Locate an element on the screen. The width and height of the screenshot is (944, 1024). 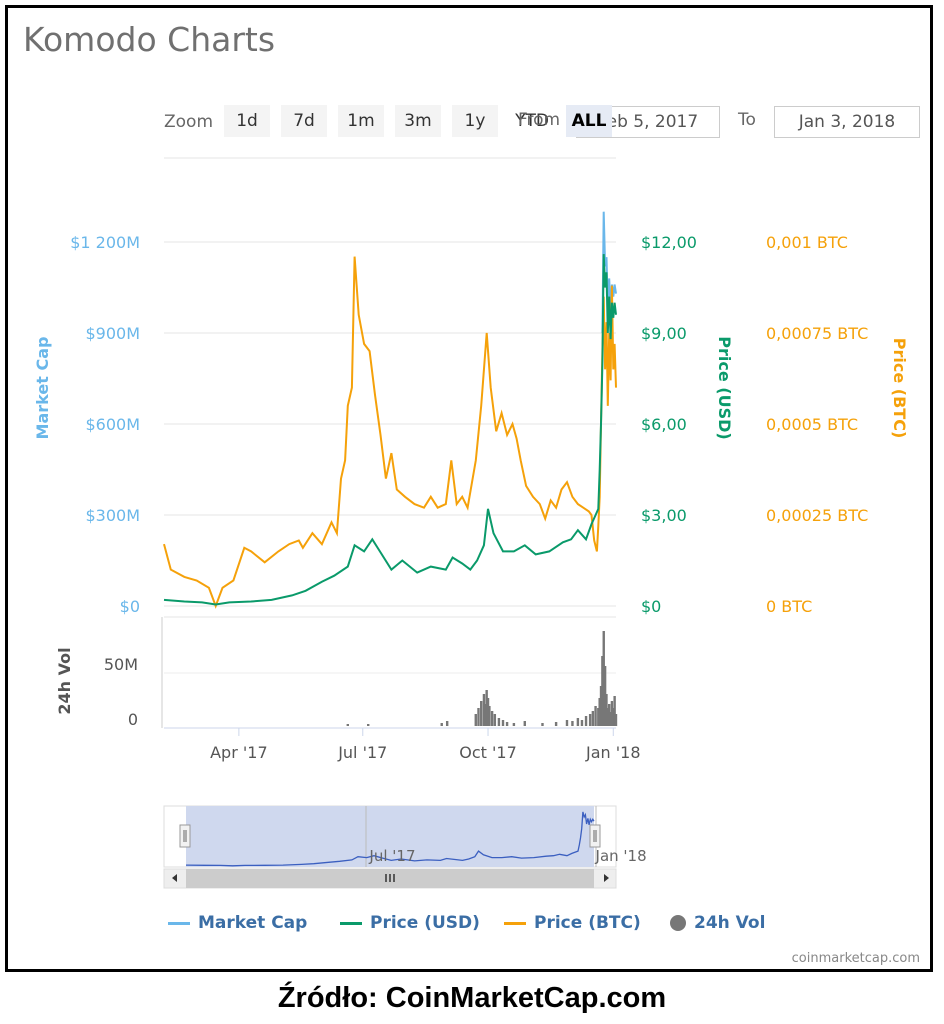
legend-dot-icon is located at coordinates (678, 923).